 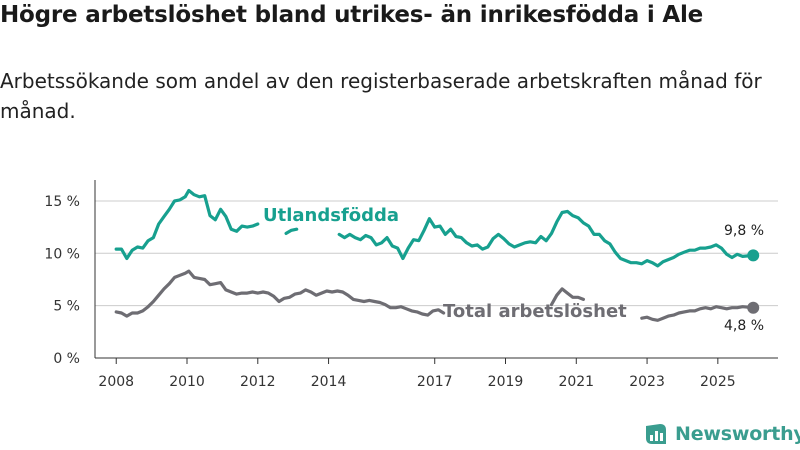 What do you see at coordinates (506, 382) in the screenshot?
I see `x-tick-label: 2019` at bounding box center [506, 382].